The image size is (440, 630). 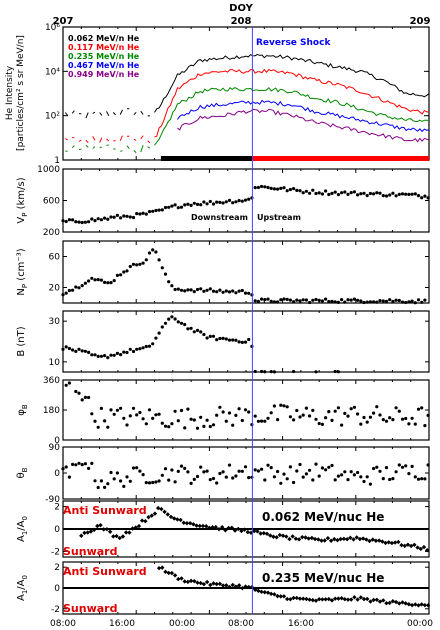 What do you see at coordinates (21, 338) in the screenshot?
I see `y-label-unit: (nT)` at bounding box center [21, 338].